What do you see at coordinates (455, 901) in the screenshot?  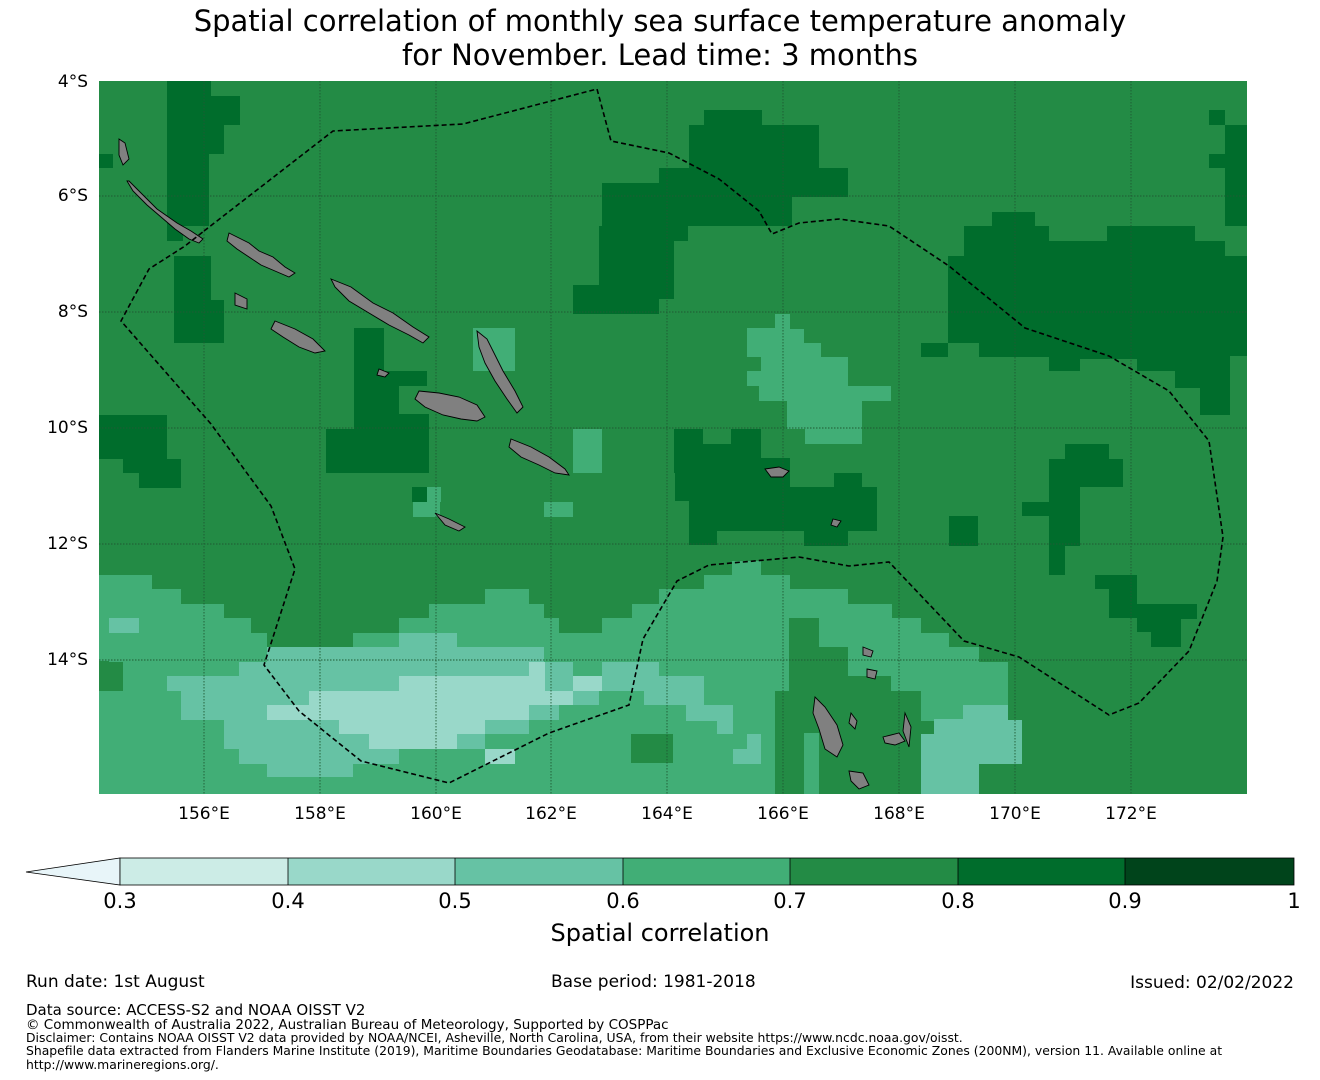 I see `colorbar-tick-0.5: 0.5` at bounding box center [455, 901].